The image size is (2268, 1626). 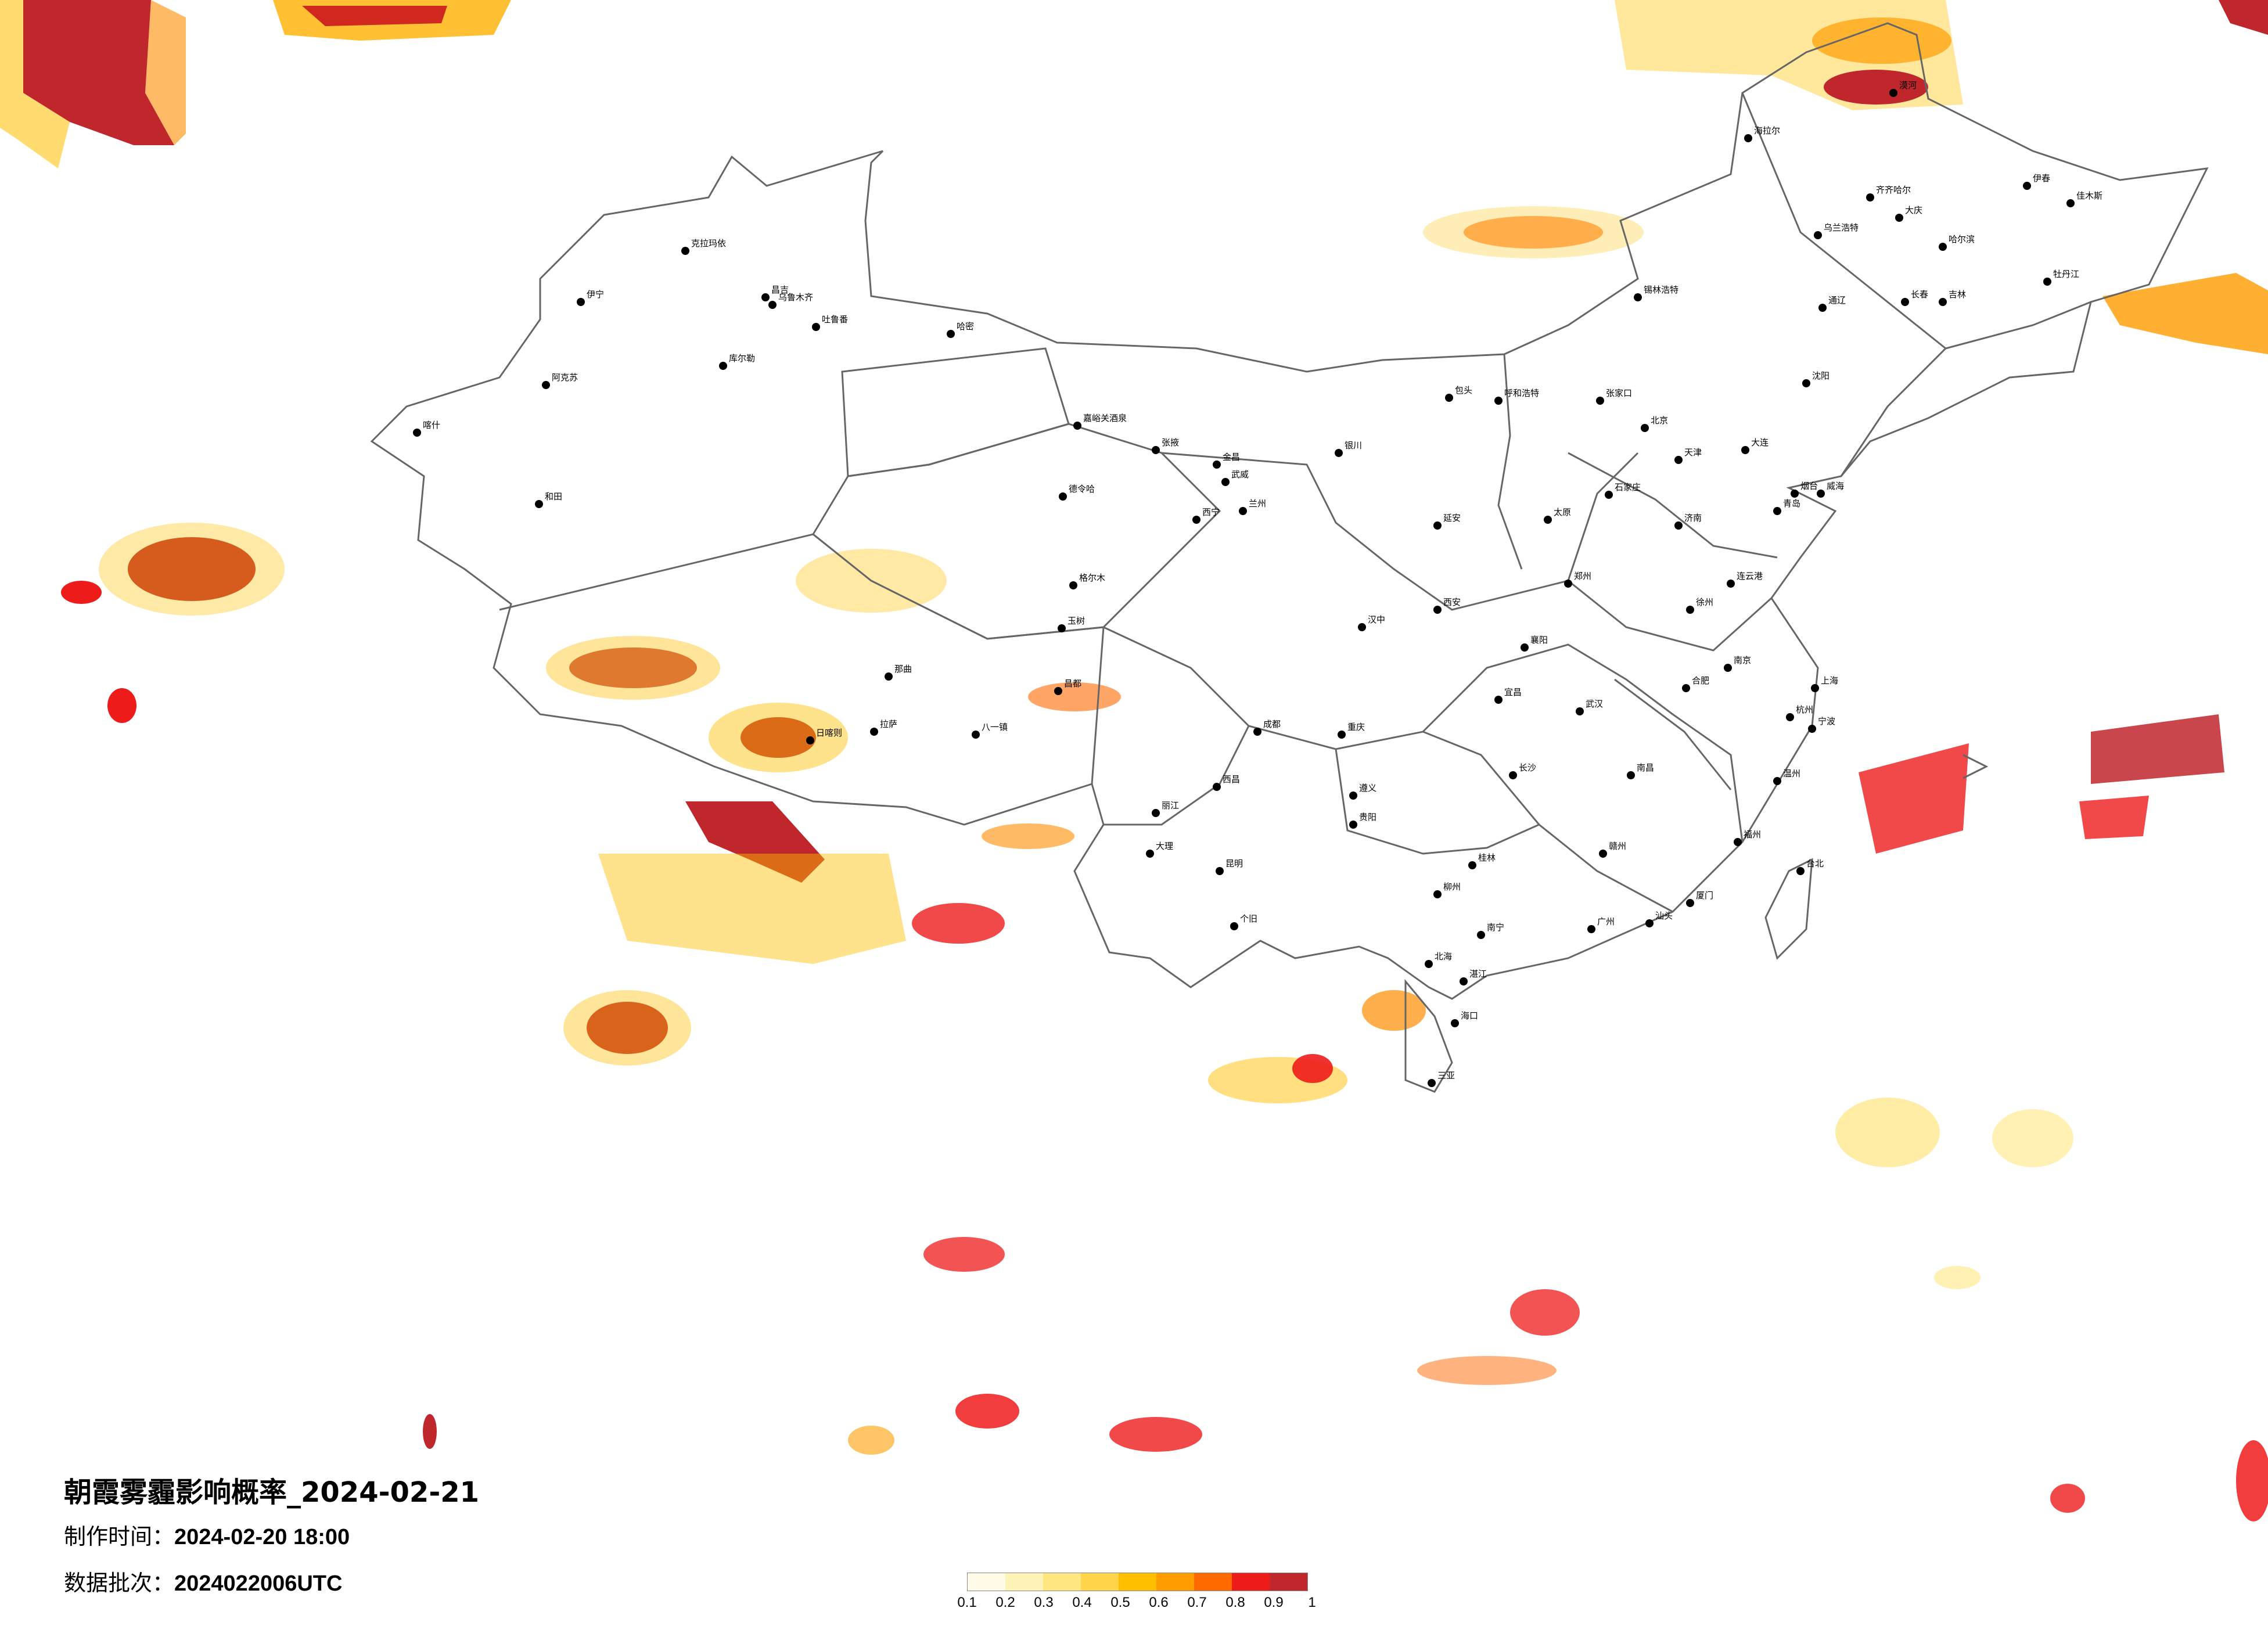 I want to click on city-label: 德令哈, so click(x=1082, y=489).